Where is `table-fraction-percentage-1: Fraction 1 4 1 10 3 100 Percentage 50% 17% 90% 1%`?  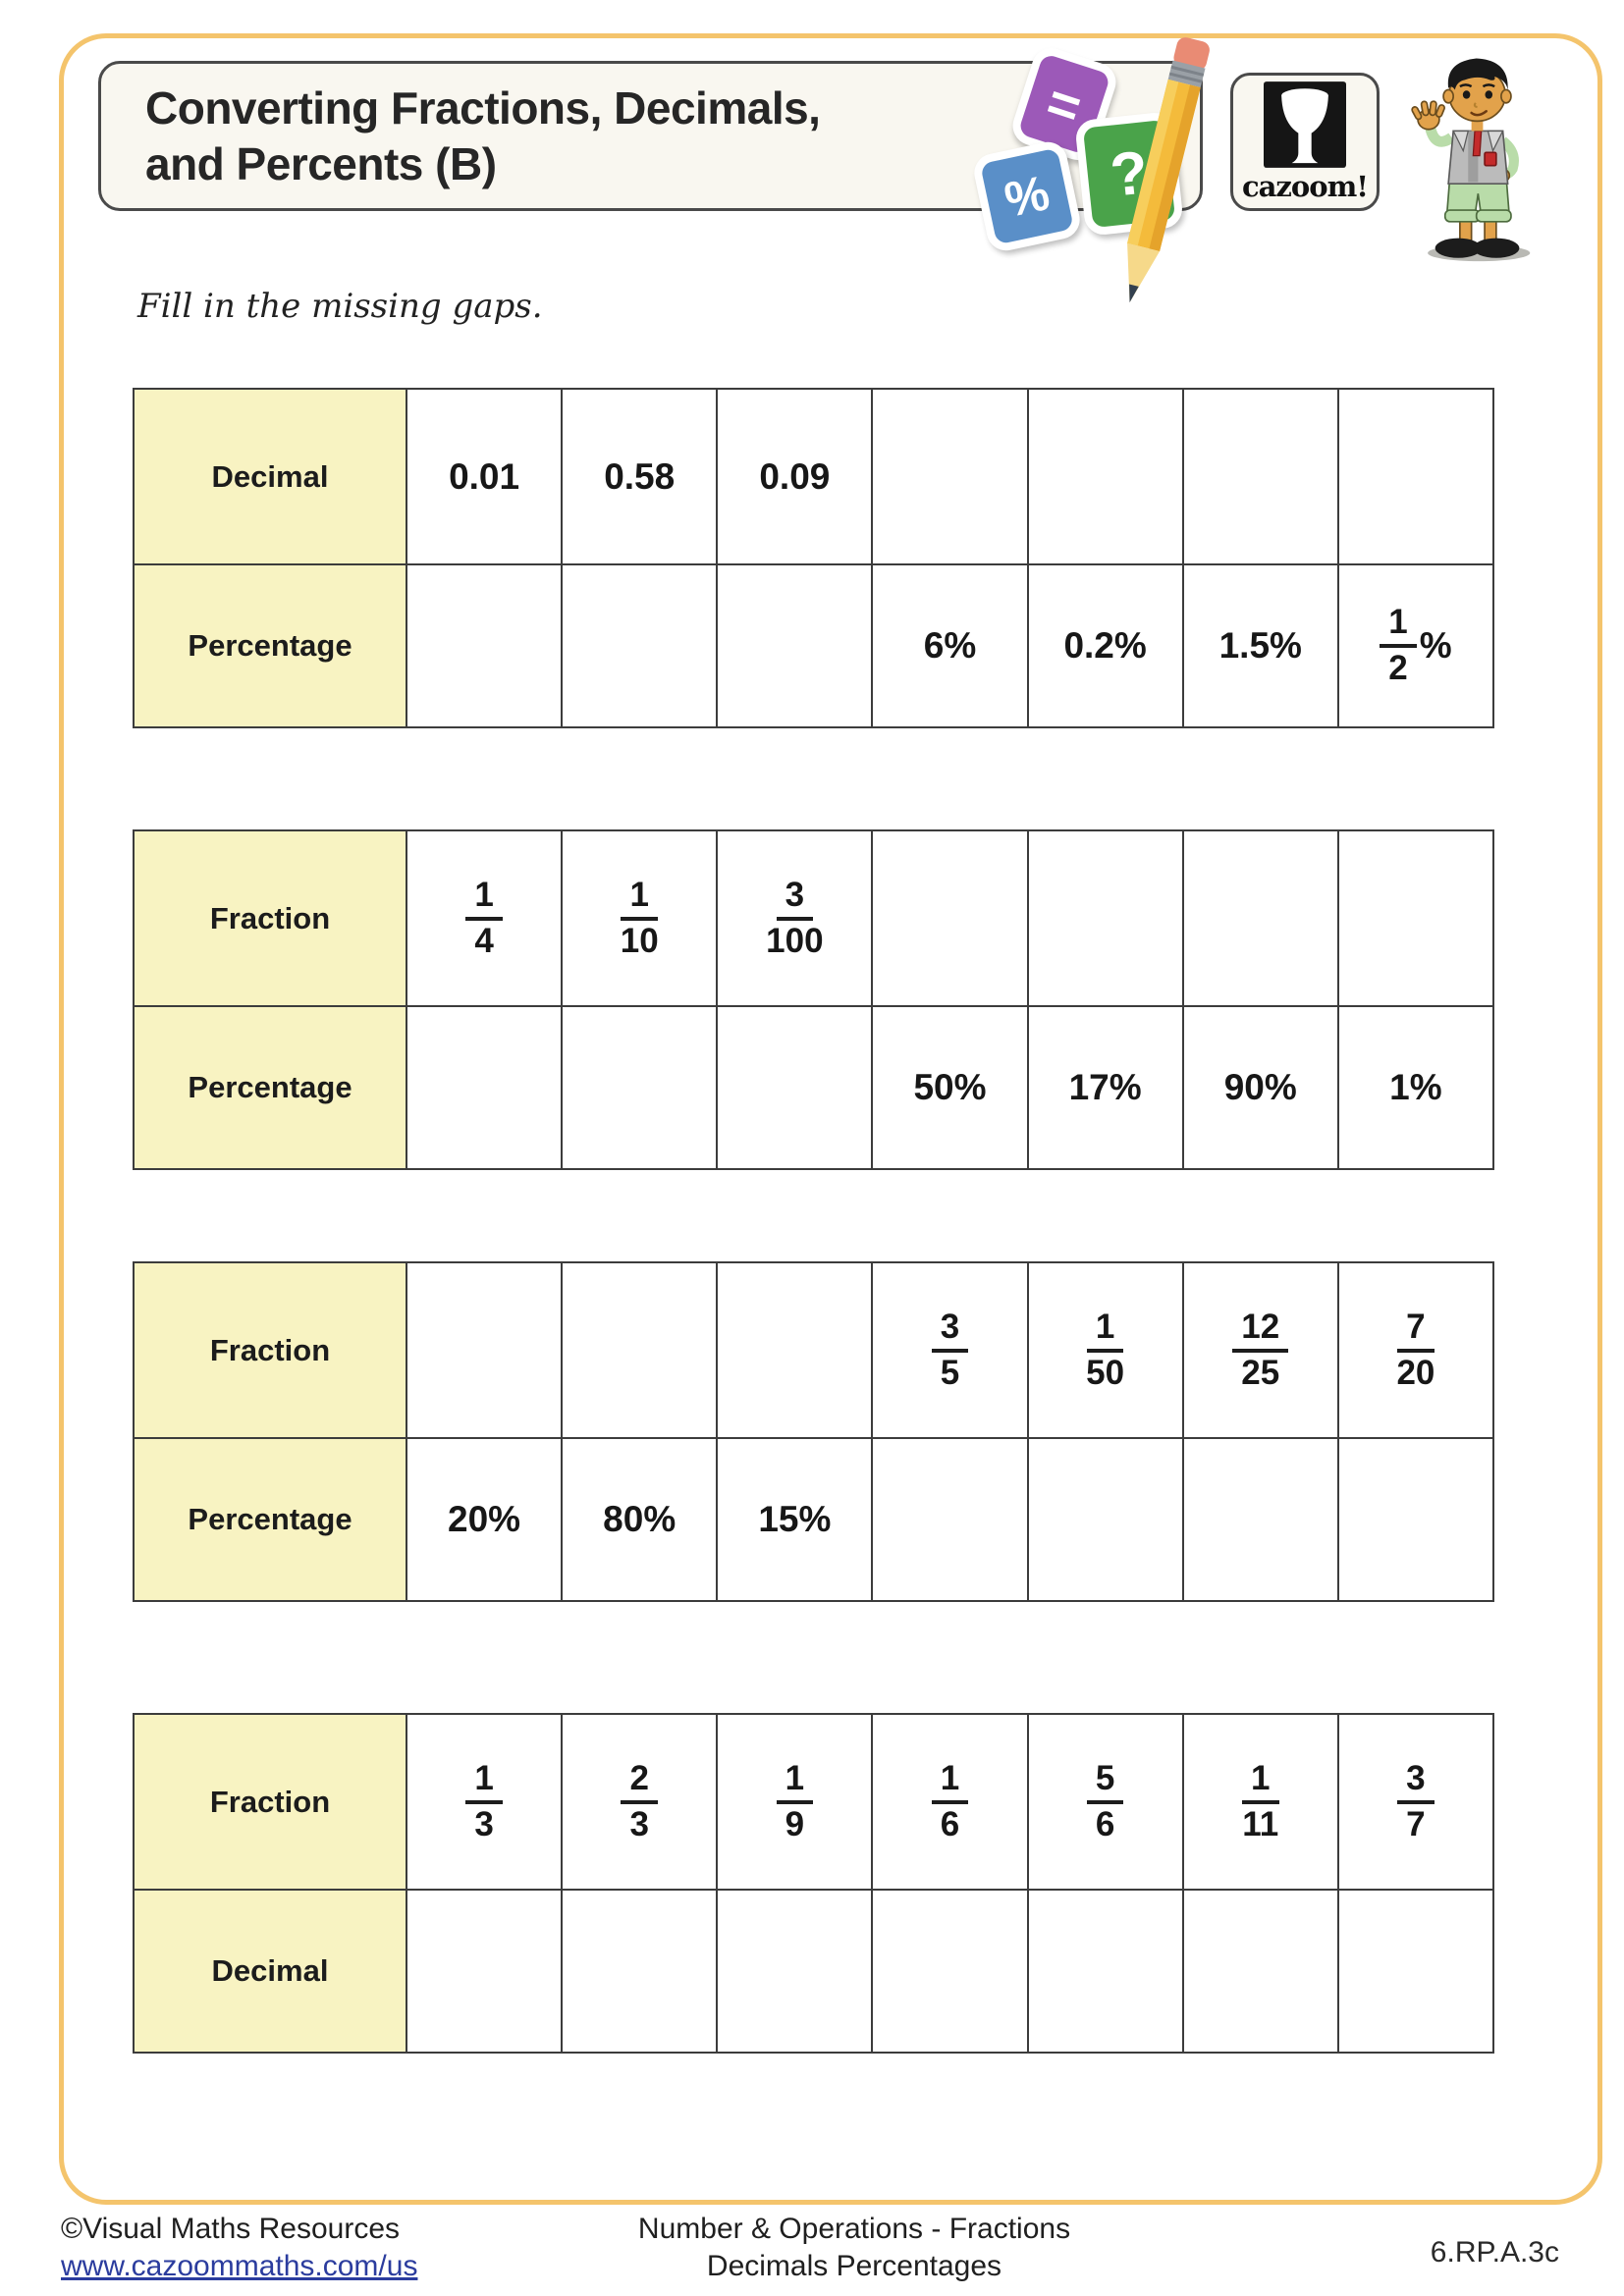
table-fraction-percentage-1: Fraction 1 4 1 10 3 100 Percentage 50% 17% 90% 1% is located at coordinates (813, 1000).